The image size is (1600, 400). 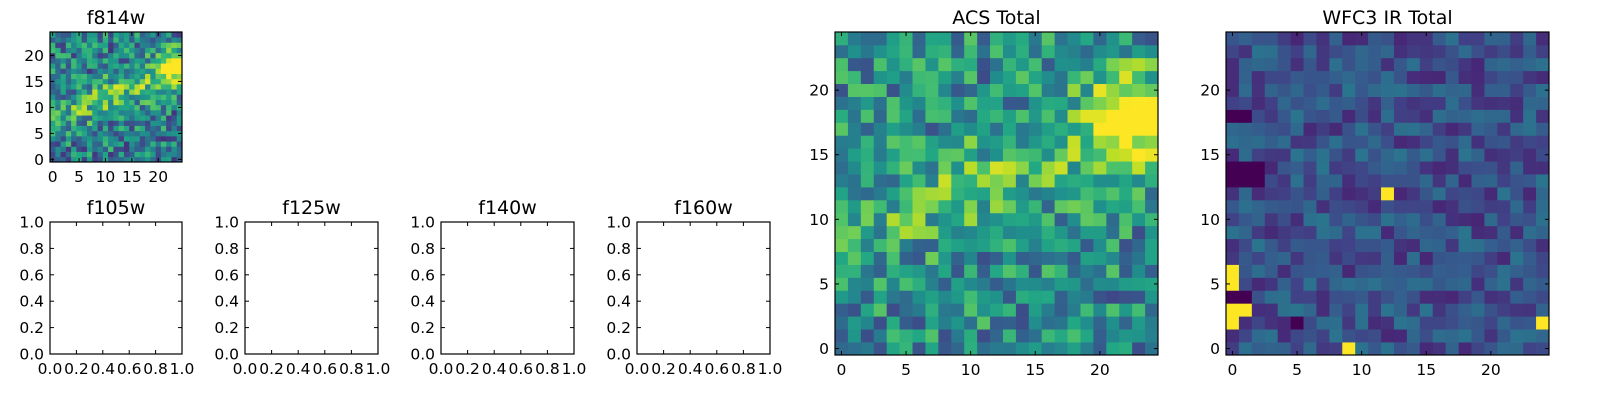 What do you see at coordinates (39, 160) in the screenshot?
I see `y-tick-label: 0` at bounding box center [39, 160].